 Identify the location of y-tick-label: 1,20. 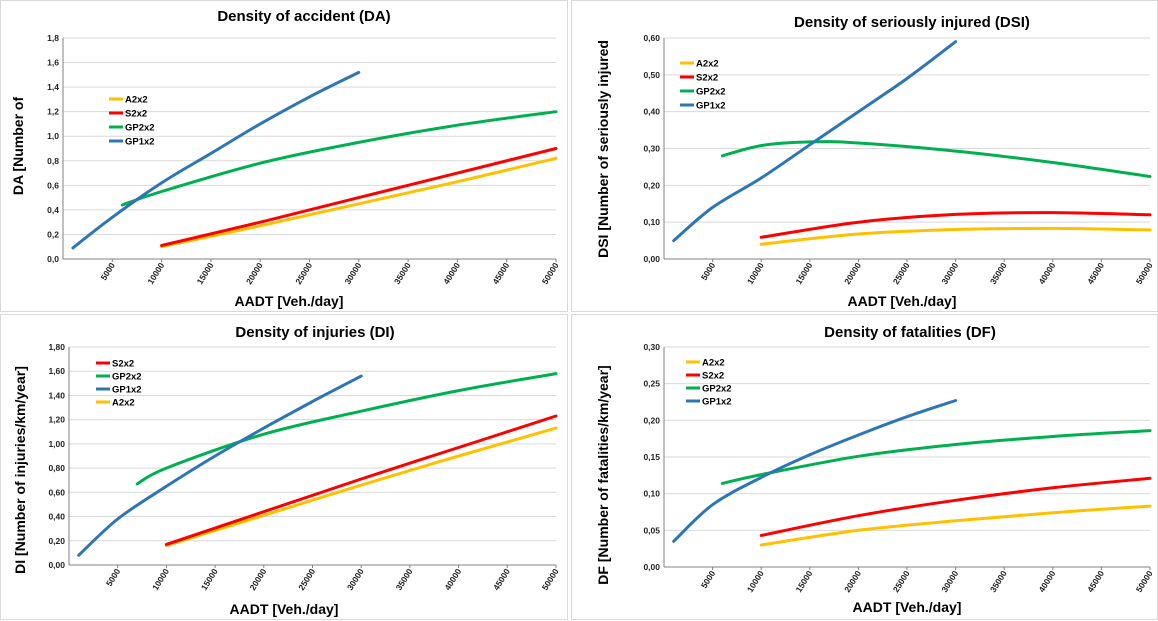
(56, 420).